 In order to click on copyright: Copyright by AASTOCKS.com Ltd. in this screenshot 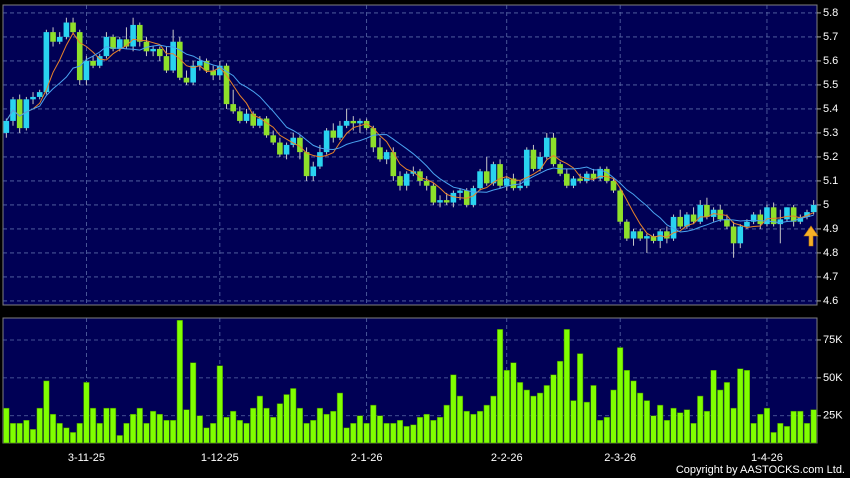, I will do `click(760, 470)`.